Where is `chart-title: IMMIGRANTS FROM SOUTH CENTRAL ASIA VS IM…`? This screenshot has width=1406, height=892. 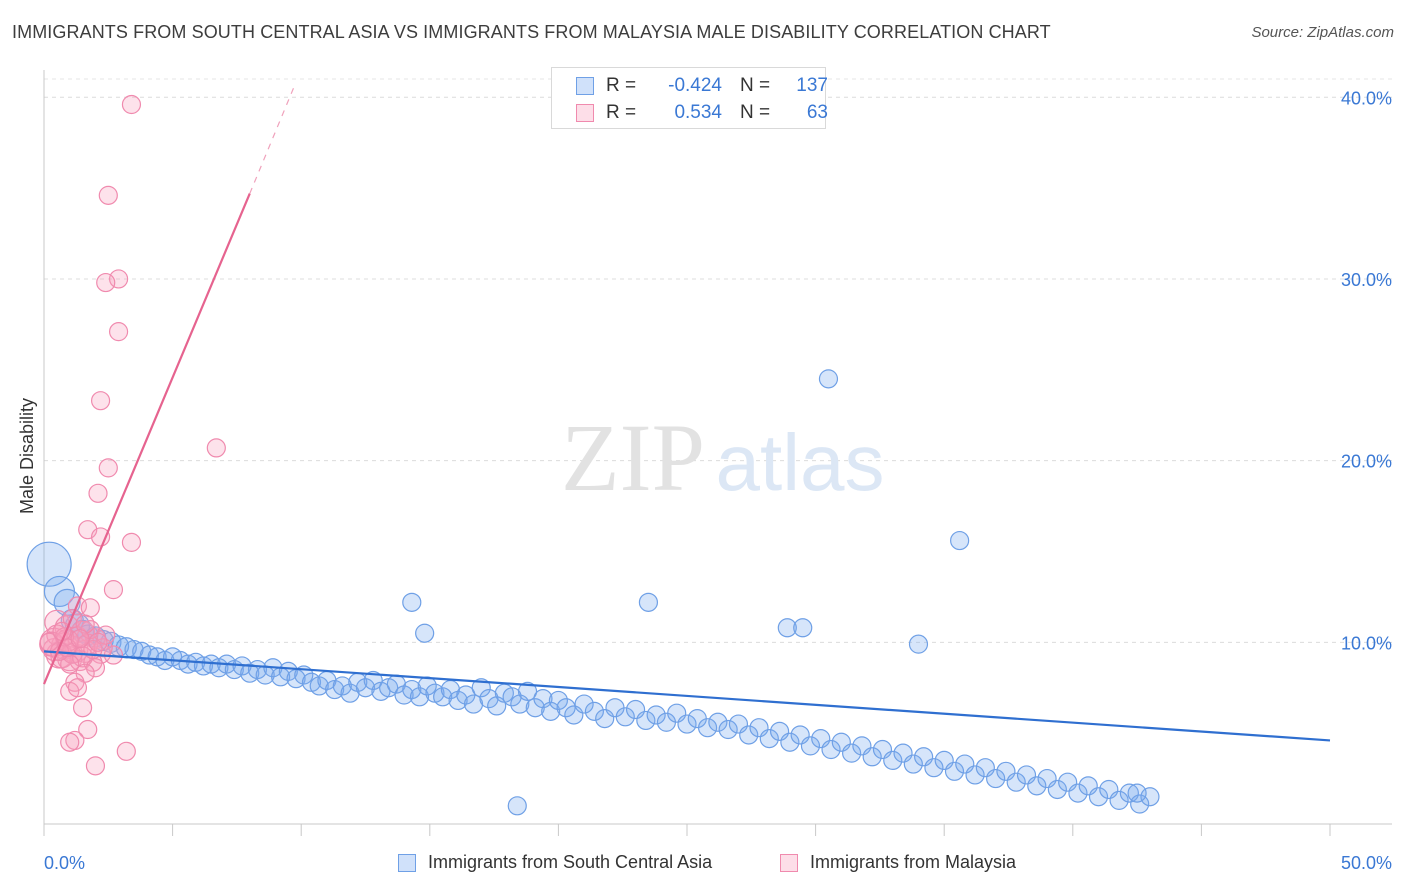
chart-title: IMMIGRANTS FROM SOUTH CENTRAL ASIA VS IM… is located at coordinates (531, 32).